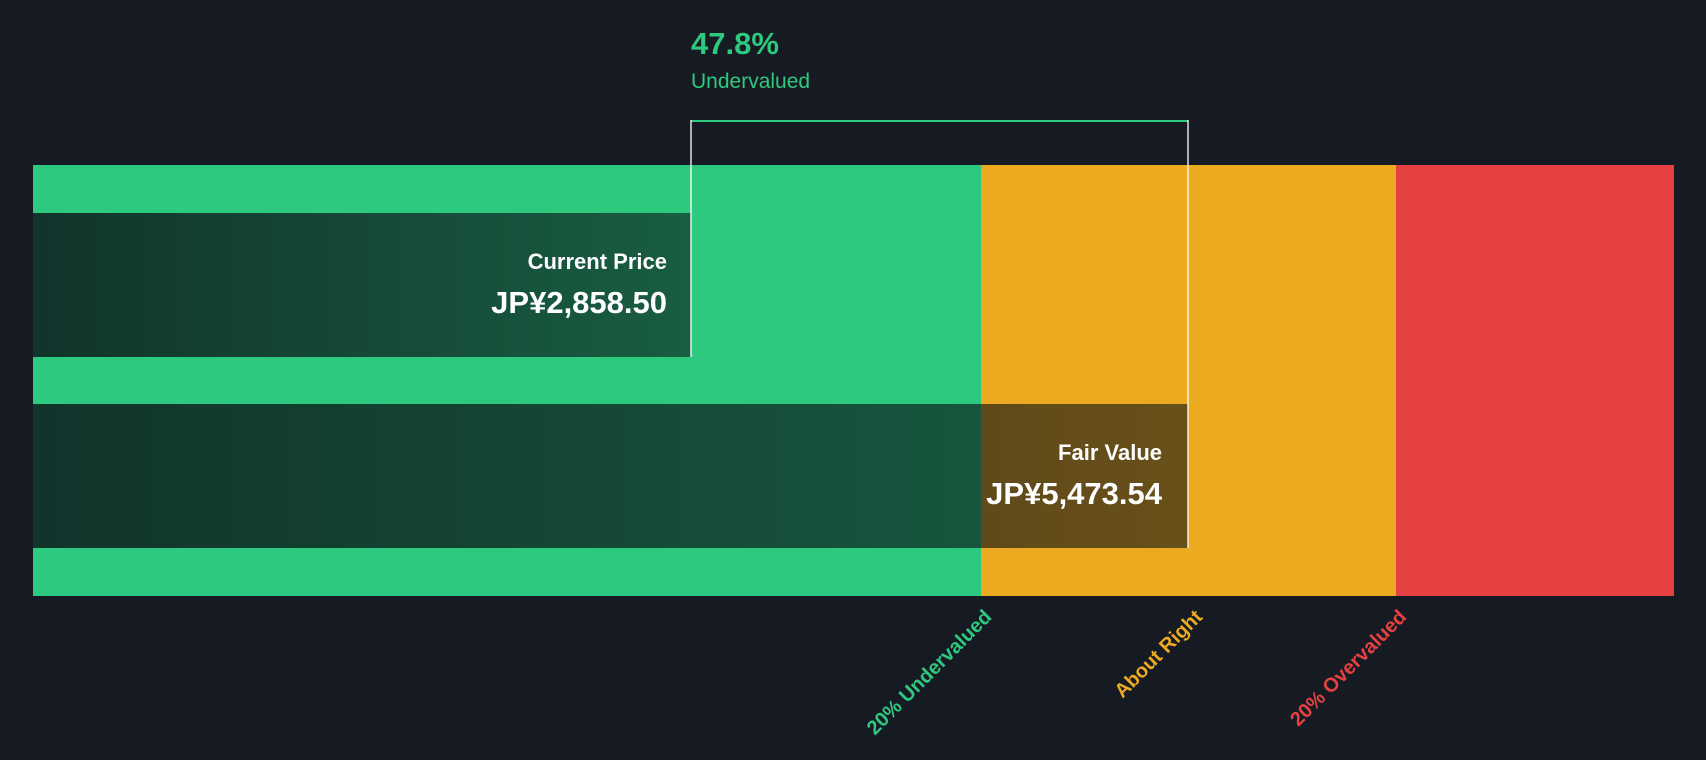 This screenshot has height=760, width=1706. What do you see at coordinates (930, 673) in the screenshot?
I see `axis-label-undervalued: 20% Undervalued` at bounding box center [930, 673].